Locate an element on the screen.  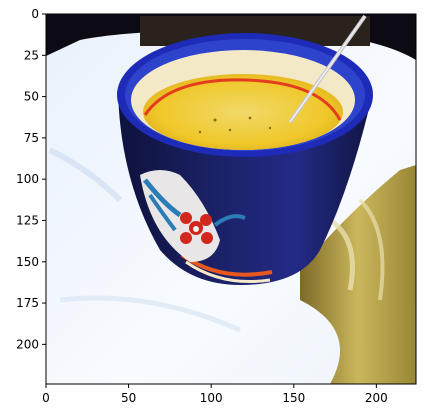
x-axis: 0 50 100 150 200 is located at coordinates (215, 394).